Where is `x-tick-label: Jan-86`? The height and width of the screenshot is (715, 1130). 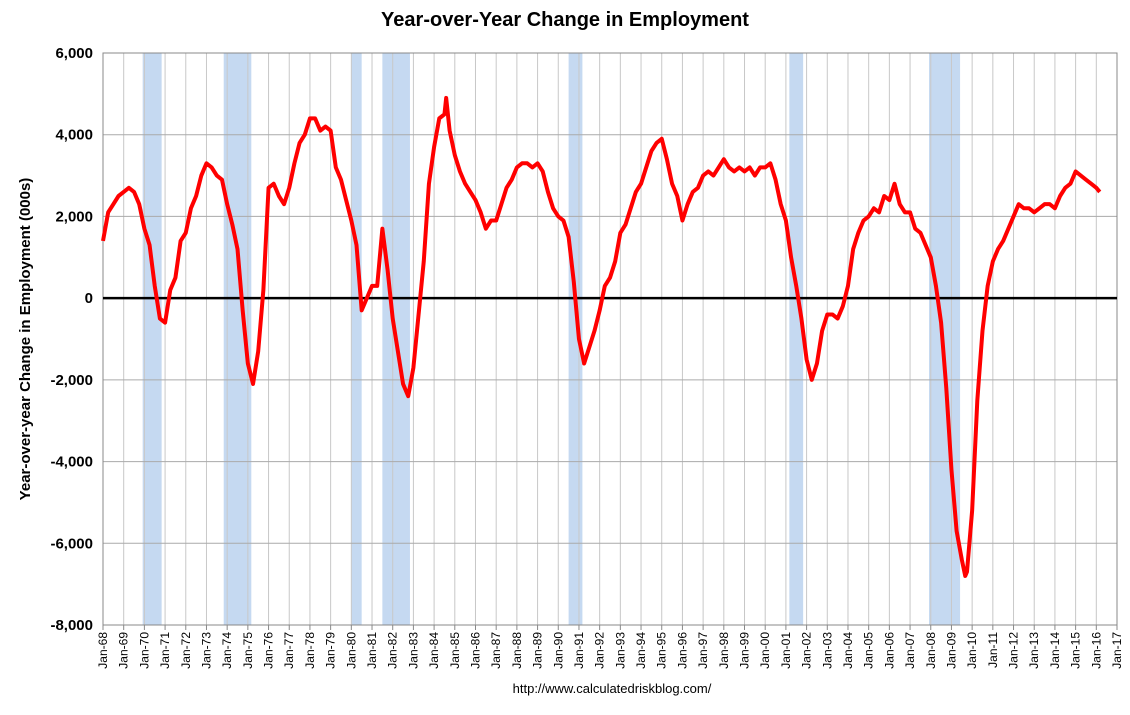 x-tick-label: Jan-86 is located at coordinates (475, 650).